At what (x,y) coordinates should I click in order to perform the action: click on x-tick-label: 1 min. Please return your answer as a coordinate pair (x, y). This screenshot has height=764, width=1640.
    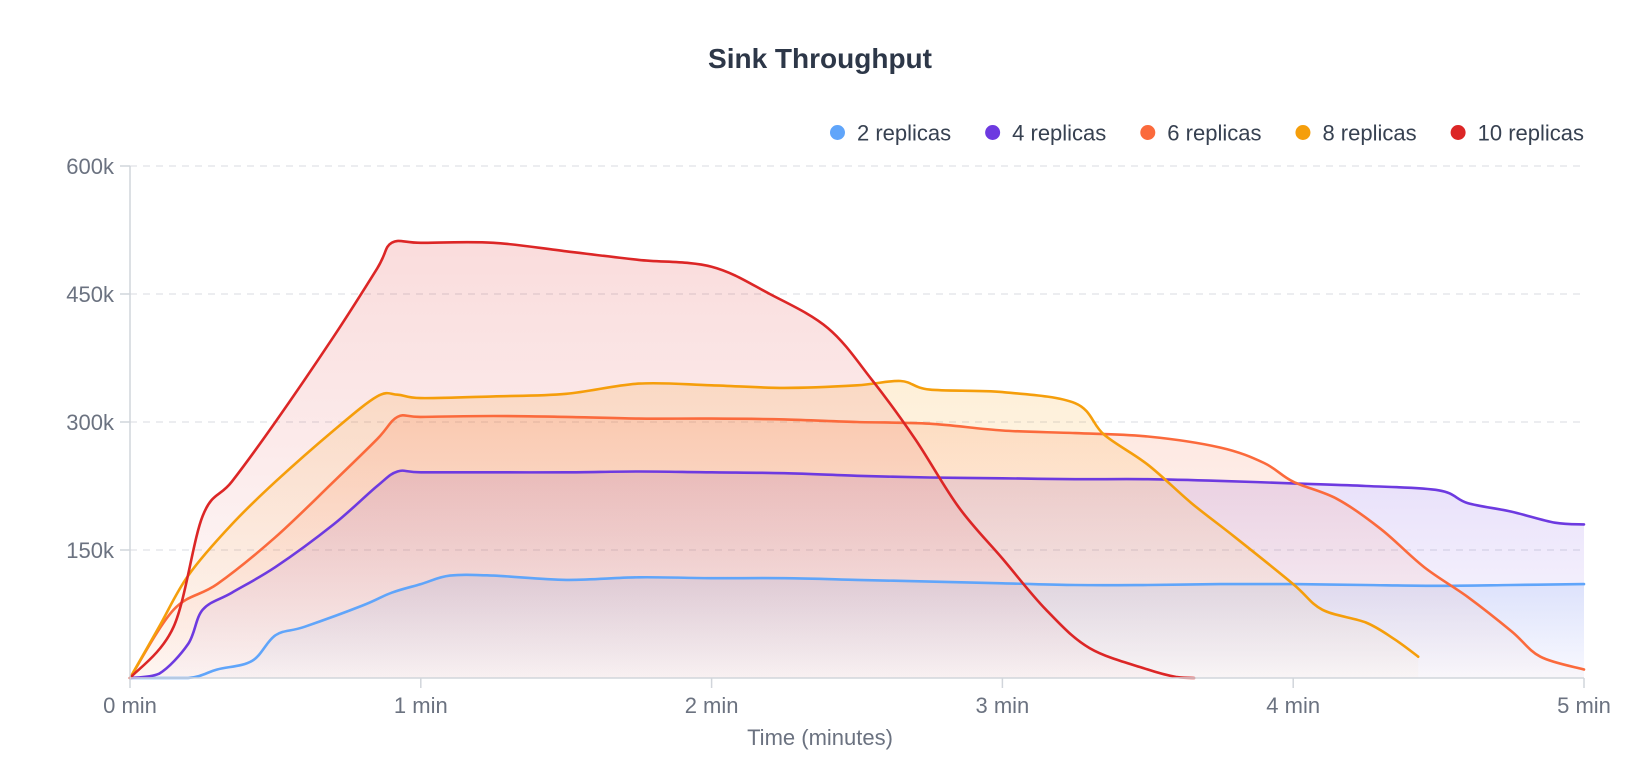
    Looking at the image, I should click on (421, 705).